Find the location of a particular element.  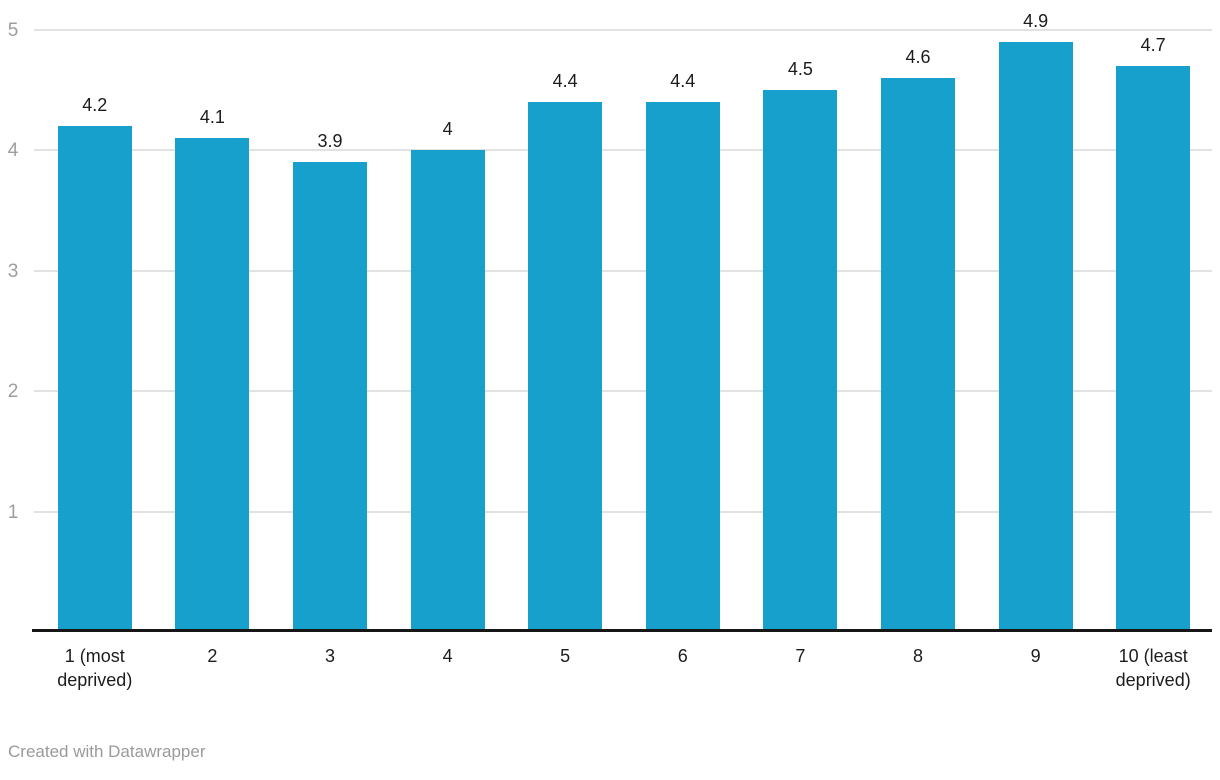

y-axis-tick-label: 1 is located at coordinates (13, 512).